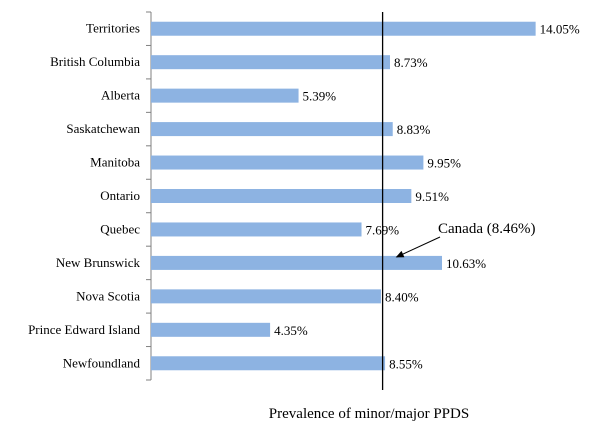 The width and height of the screenshot is (600, 428). Describe the element at coordinates (400, 254) in the screenshot. I see `annotation-arrowhead` at that location.